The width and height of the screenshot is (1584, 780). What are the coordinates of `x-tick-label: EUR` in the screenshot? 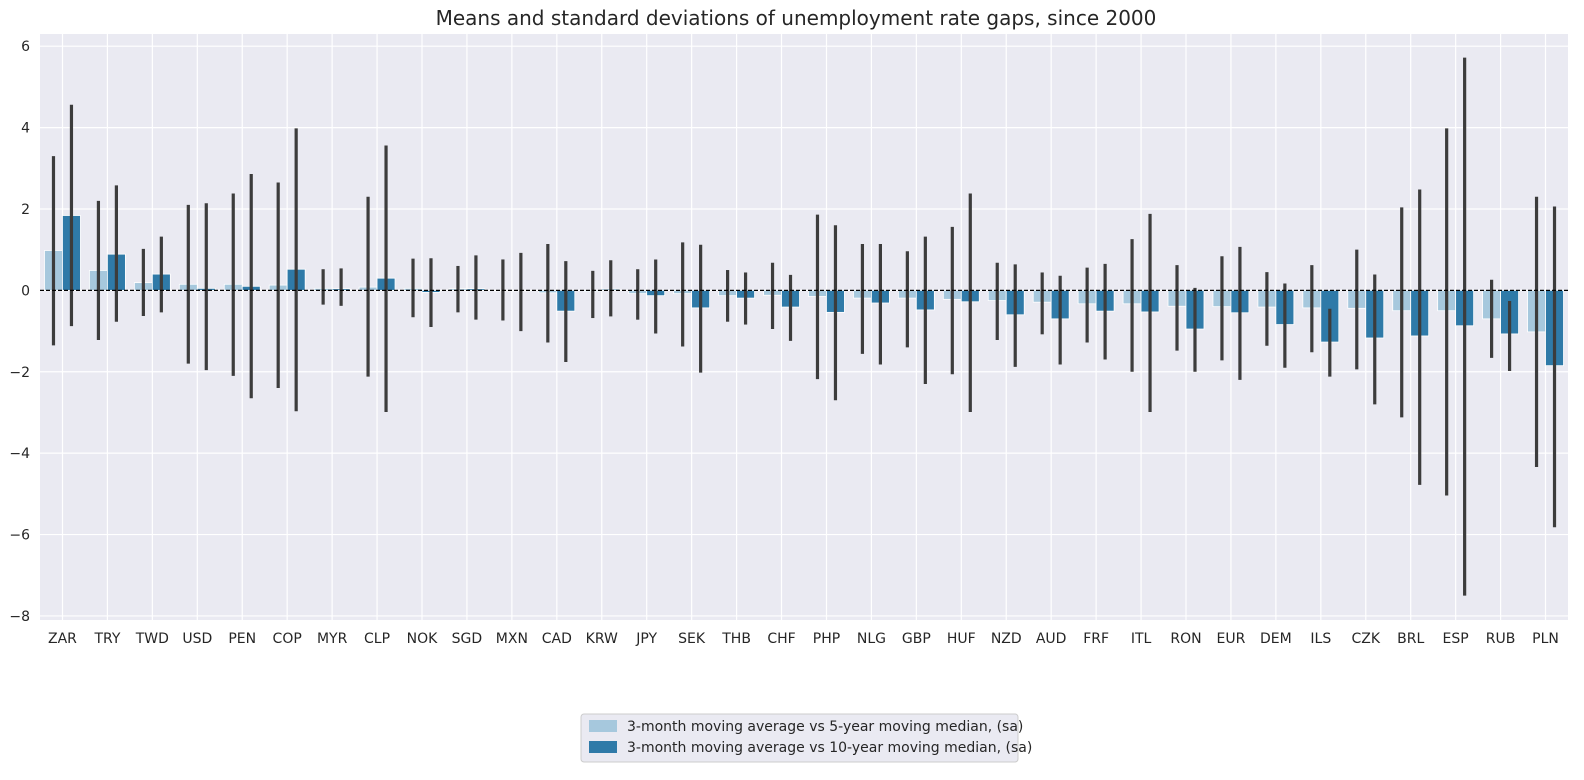 It's located at (1231, 639).